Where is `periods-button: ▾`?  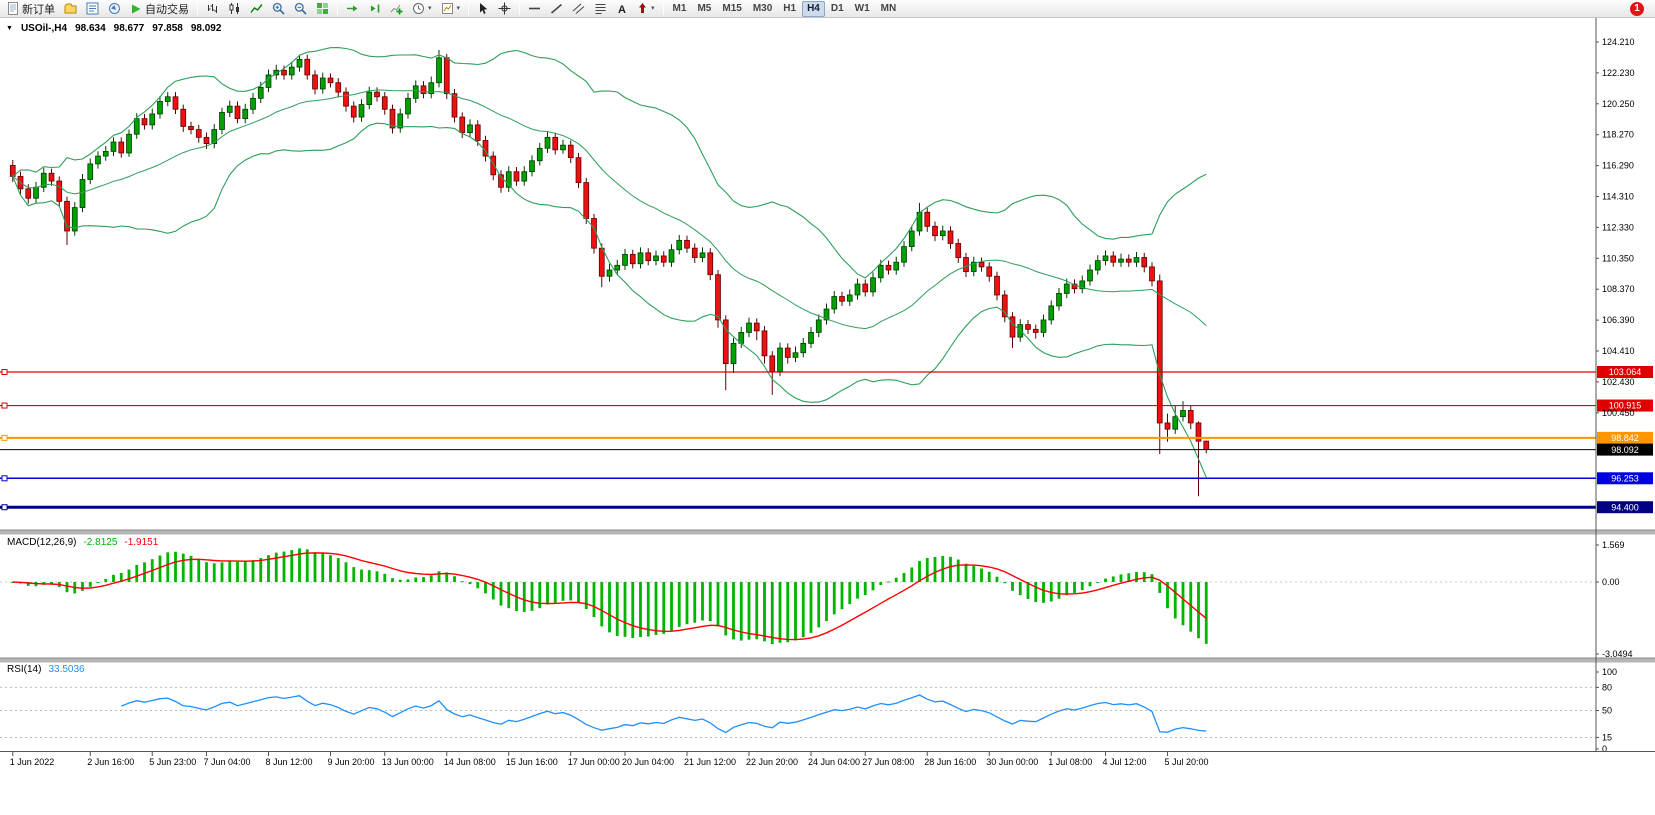
periods-button: ▾ is located at coordinates (422, 9).